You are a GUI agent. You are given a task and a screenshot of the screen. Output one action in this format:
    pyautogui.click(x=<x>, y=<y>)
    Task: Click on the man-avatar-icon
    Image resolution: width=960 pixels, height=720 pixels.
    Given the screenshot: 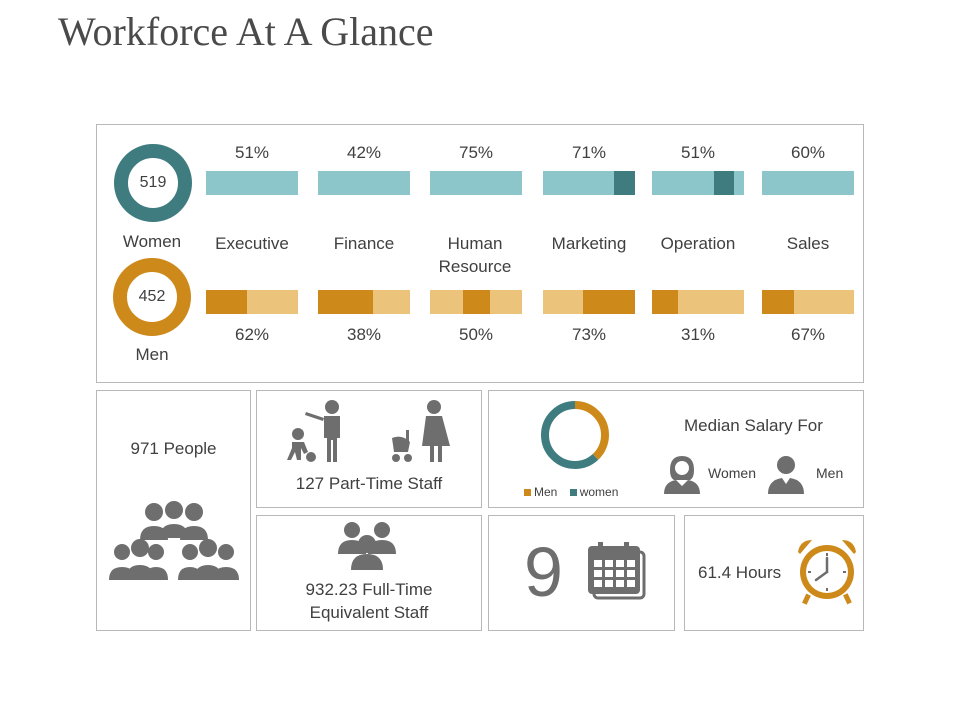 What is the action you would take?
    pyautogui.click(x=786, y=474)
    